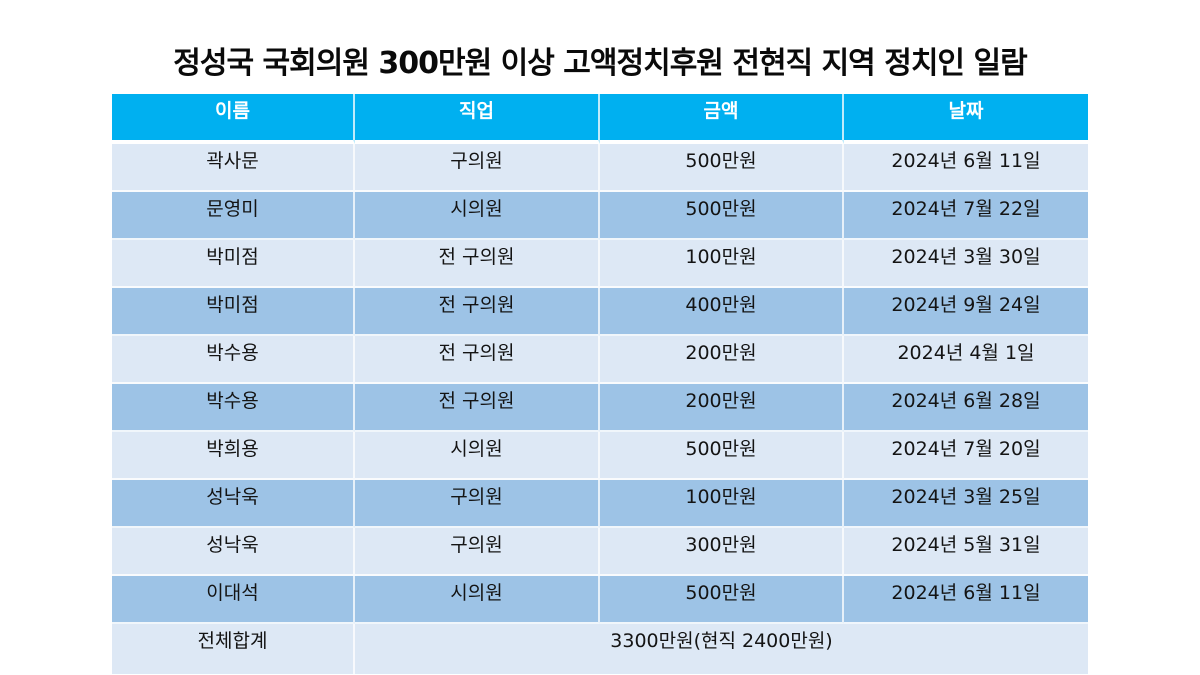 This screenshot has height=675, width=1200. I want to click on column-header-amount: 금액, so click(722, 119).